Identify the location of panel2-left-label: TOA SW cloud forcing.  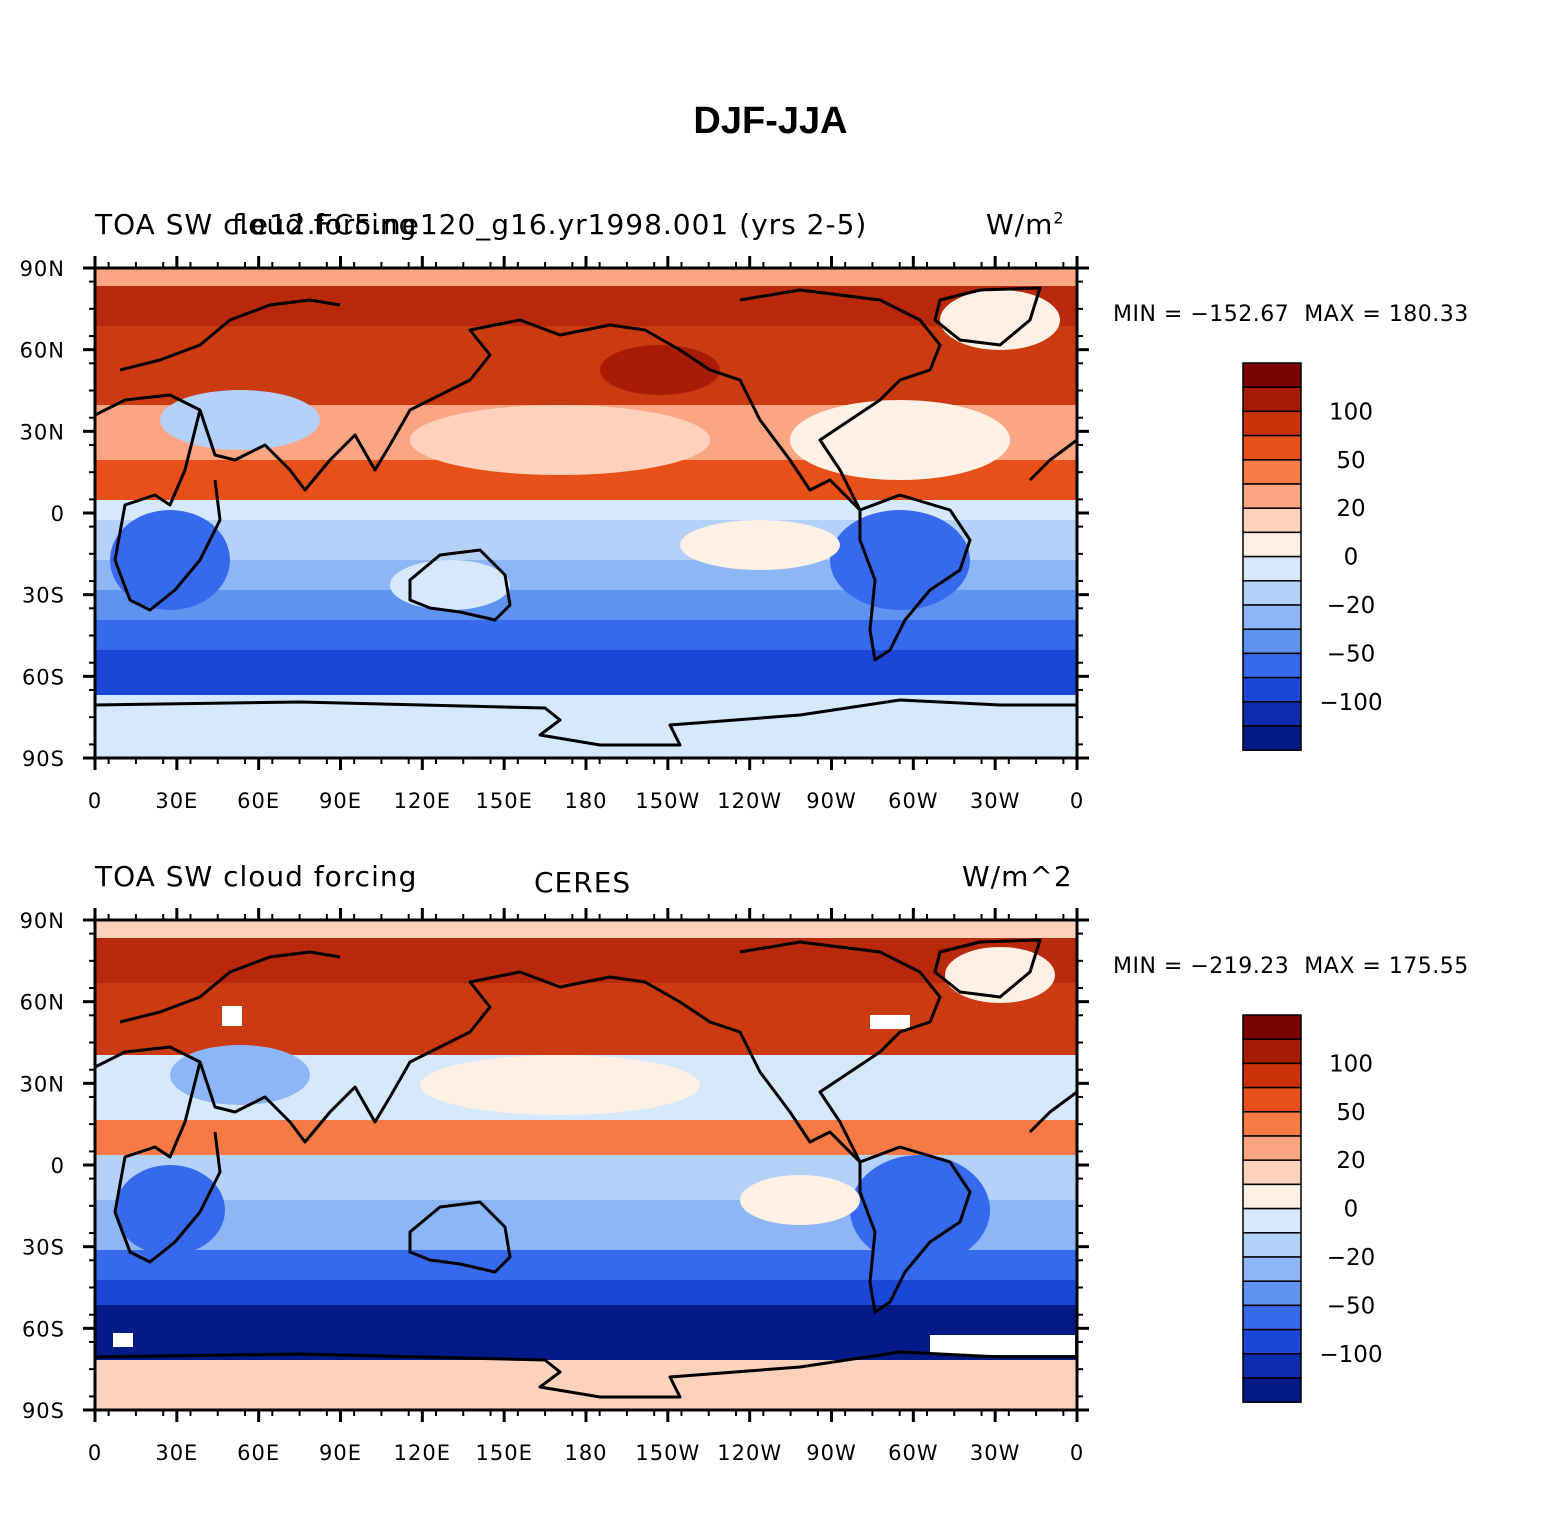
(256, 876).